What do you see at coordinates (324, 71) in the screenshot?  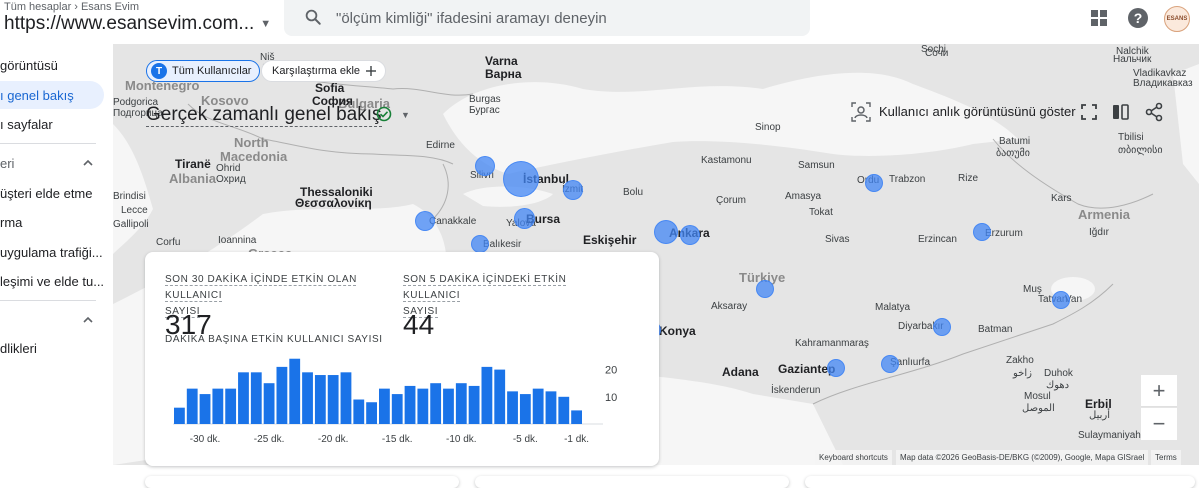 I see `add-comparison-button: Karşılaştırma ekle` at bounding box center [324, 71].